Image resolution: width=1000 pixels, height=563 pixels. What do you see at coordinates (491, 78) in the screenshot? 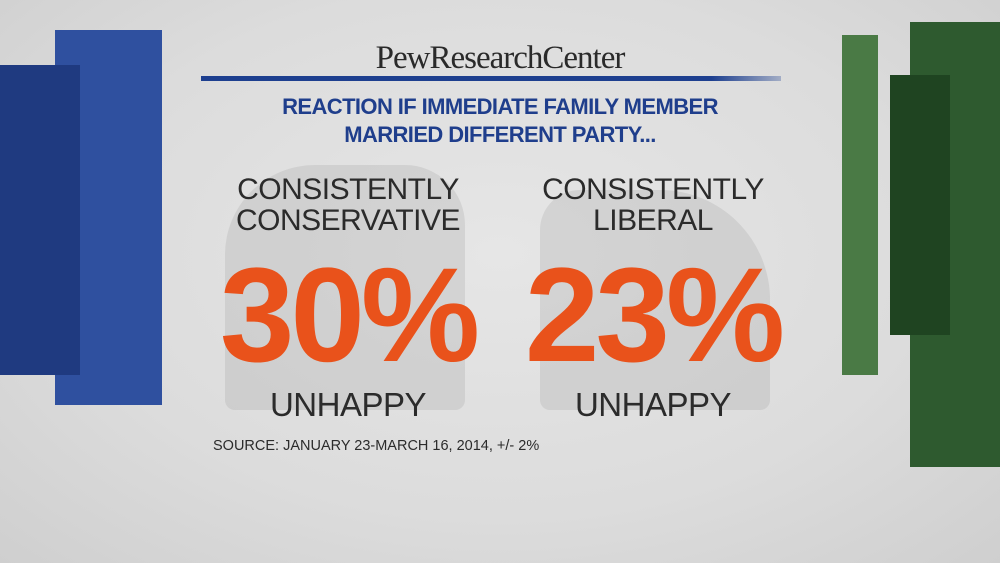
I see `header-rule` at bounding box center [491, 78].